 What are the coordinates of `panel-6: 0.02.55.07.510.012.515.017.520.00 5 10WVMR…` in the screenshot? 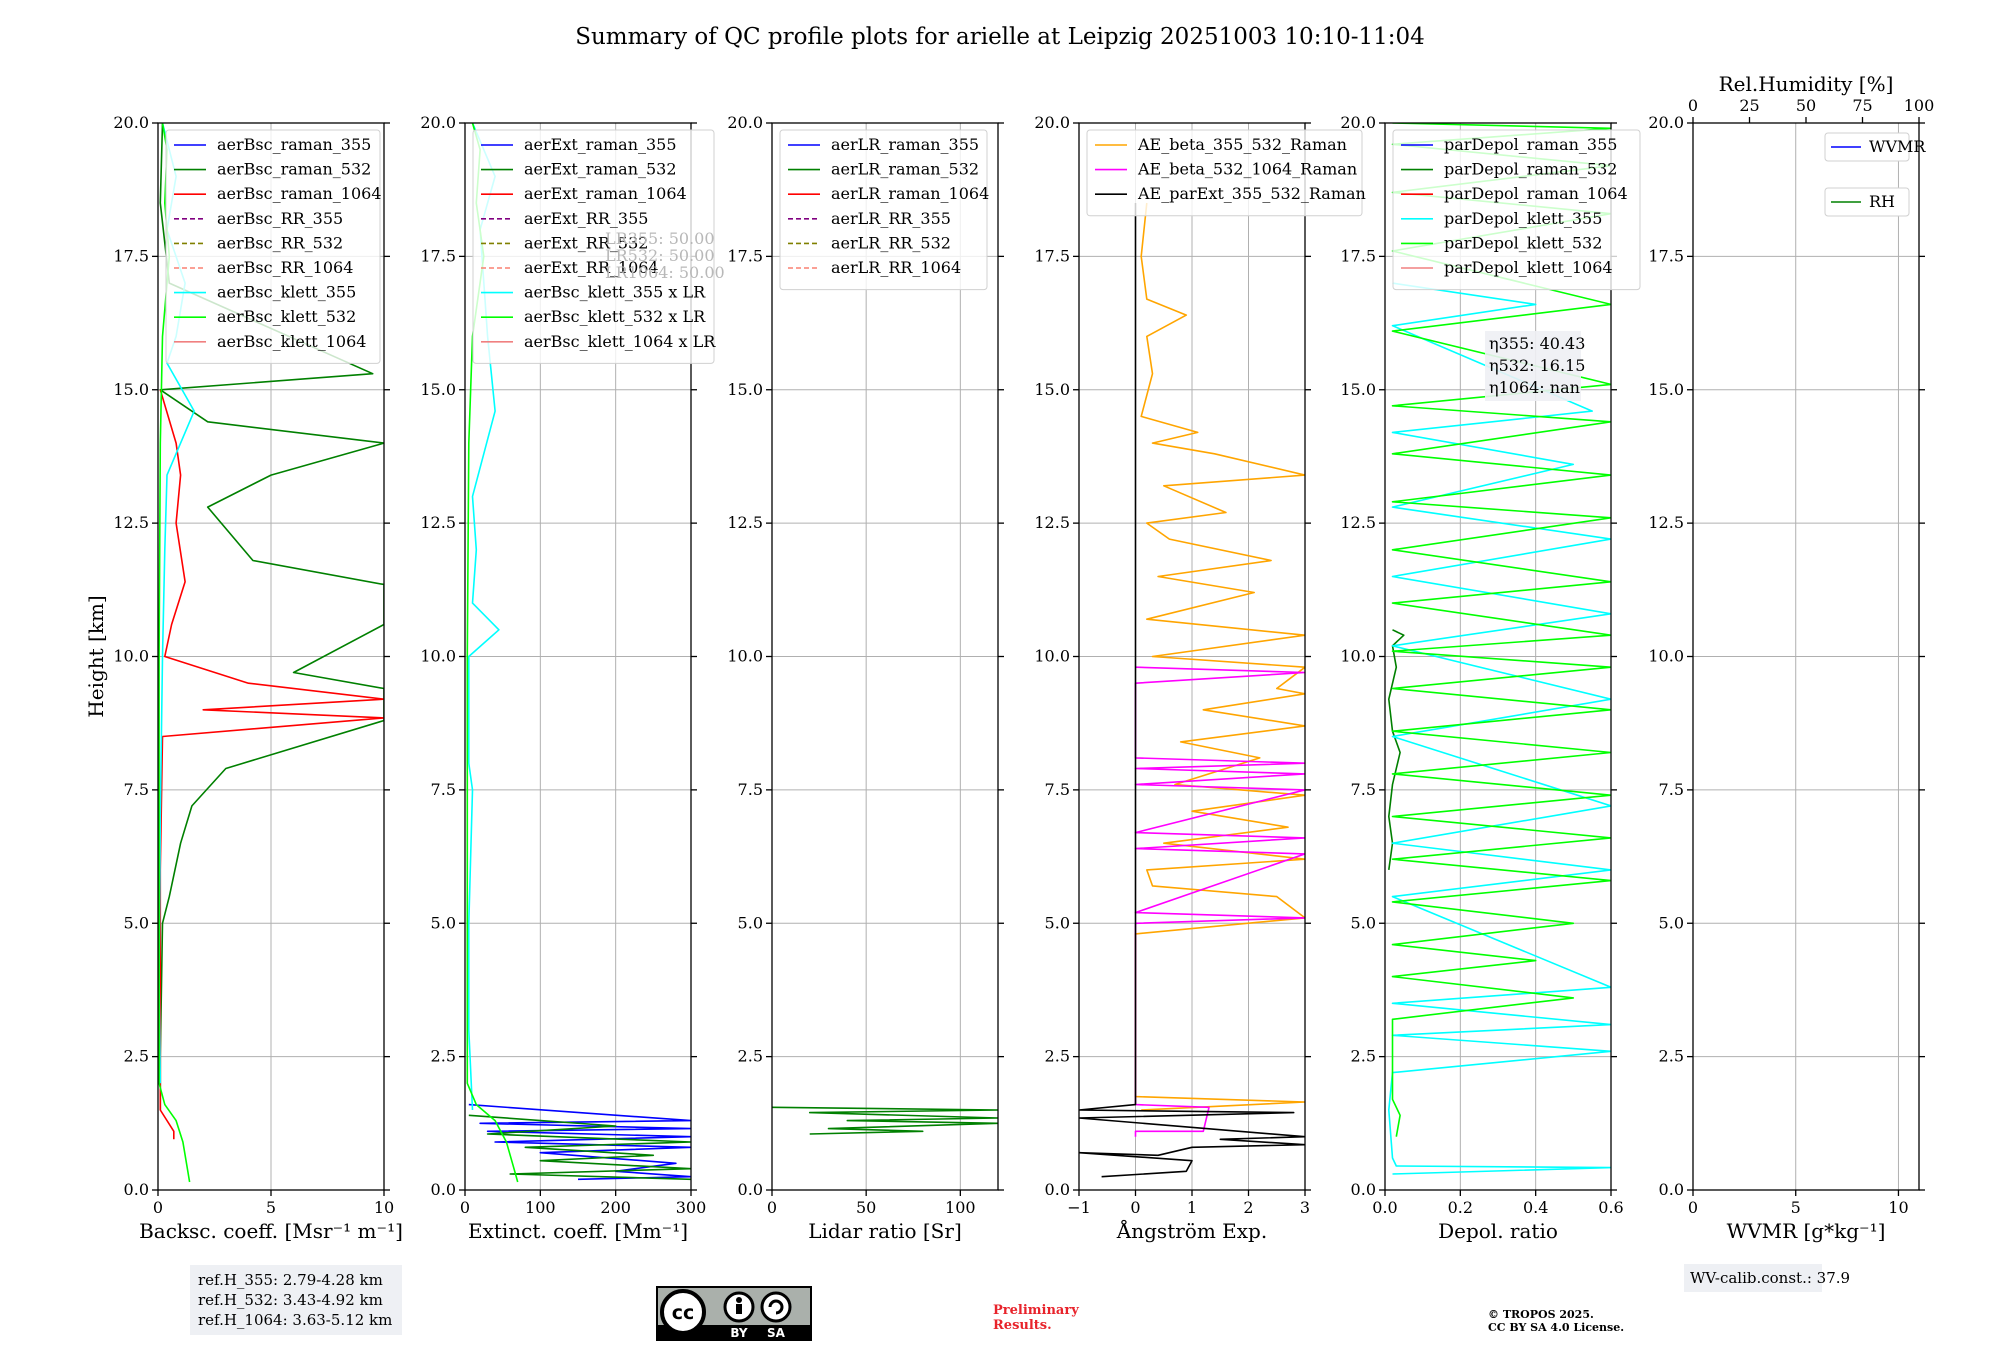 It's located at (1791, 657).